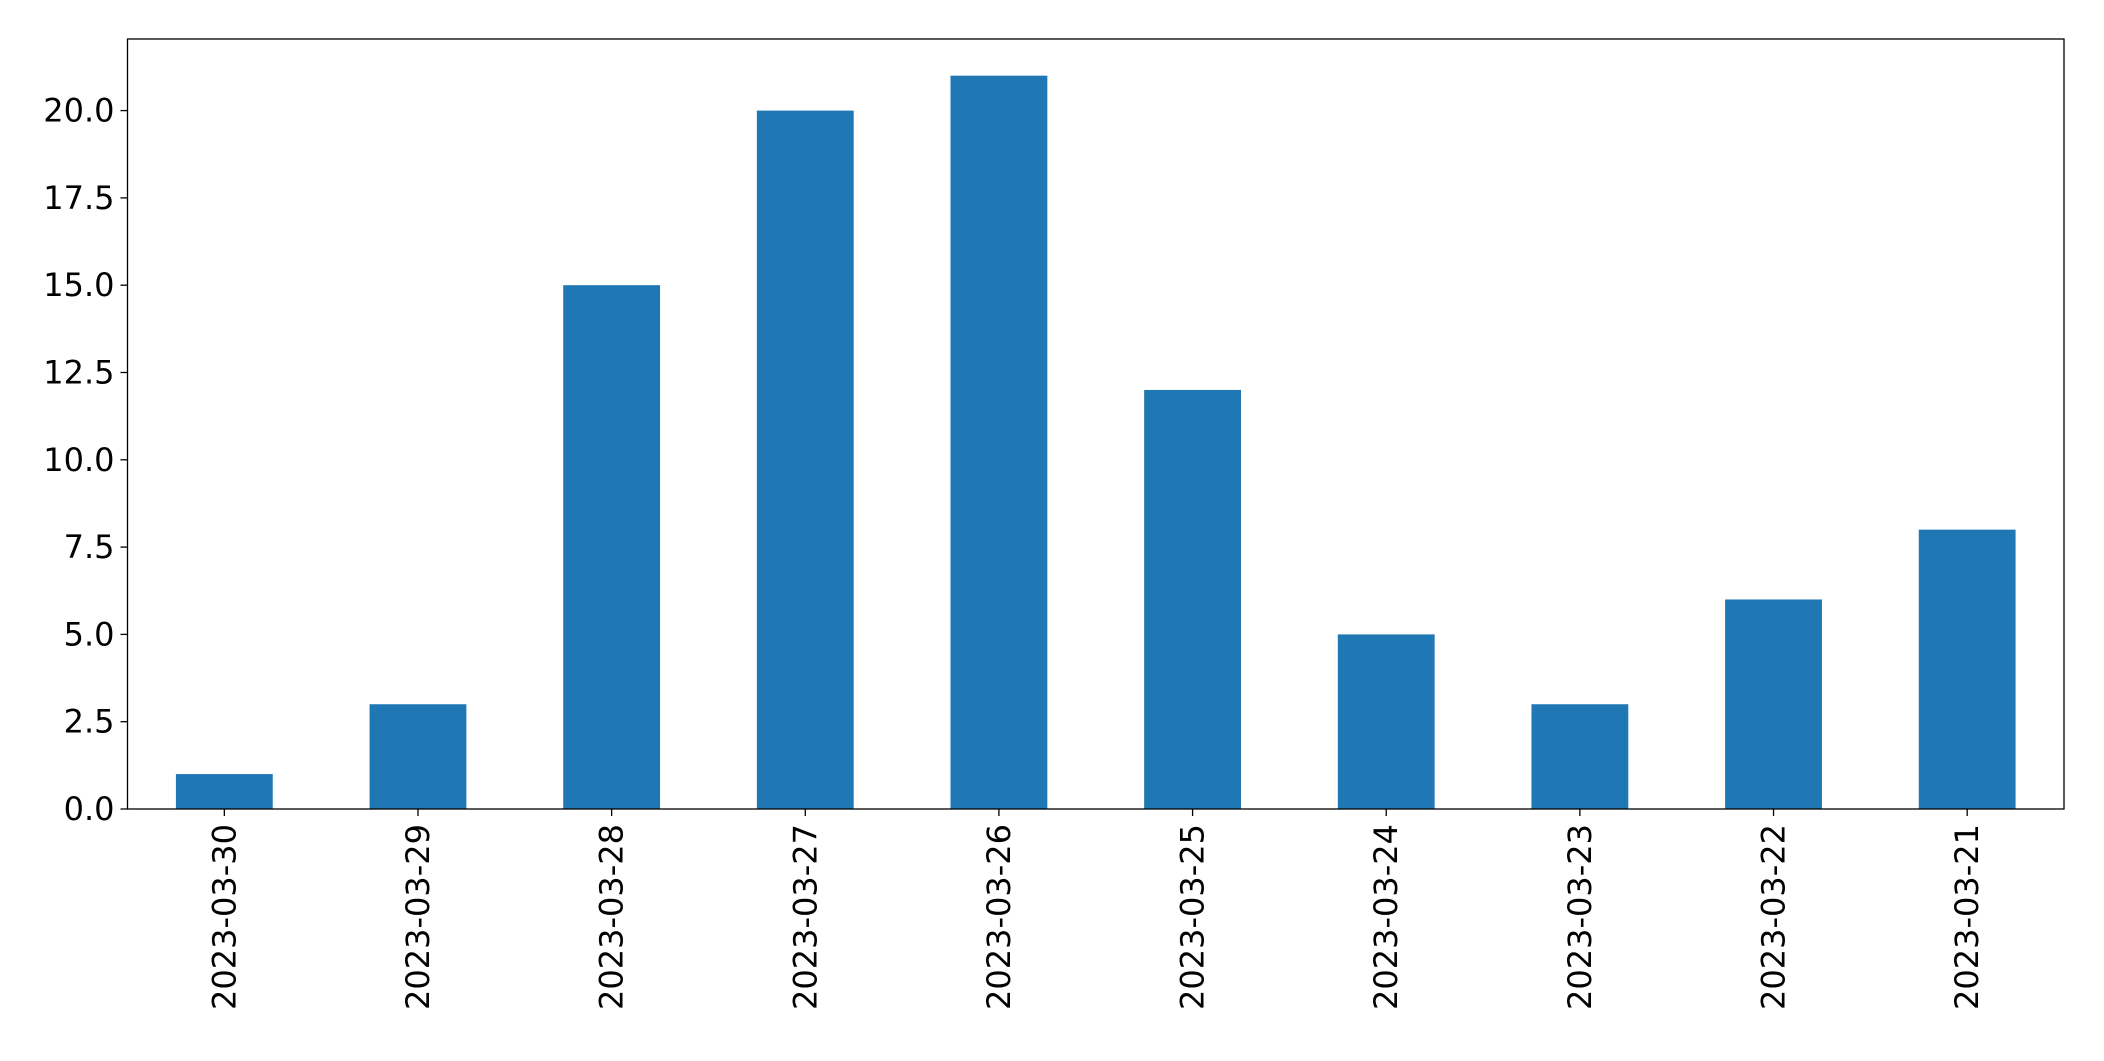 The image size is (2104, 1061). What do you see at coordinates (612, 917) in the screenshot?
I see `x-tick-label: 2023-03-28` at bounding box center [612, 917].